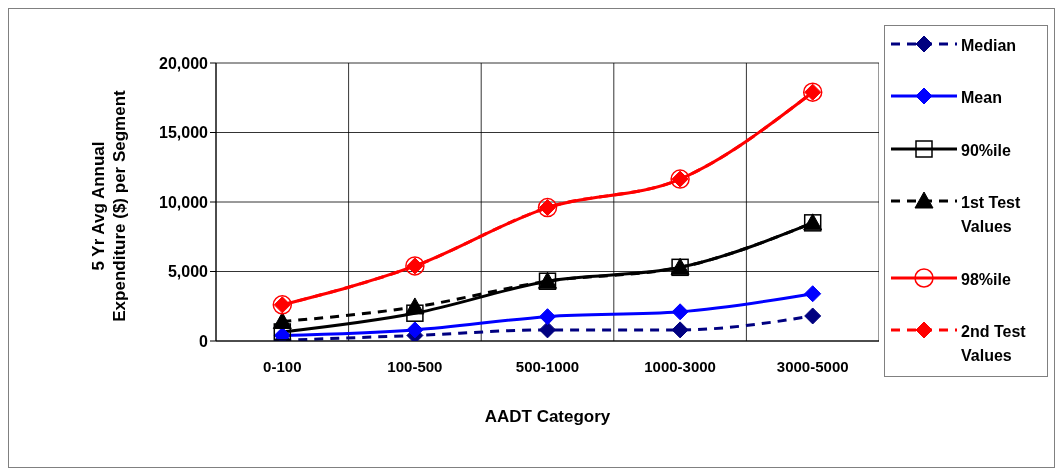 Image resolution: width=1063 pixels, height=475 pixels. I want to click on legend-label: 98%ile, so click(986, 279).